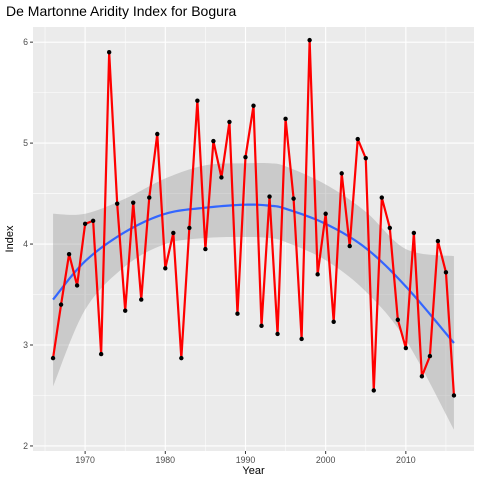 This screenshot has width=480, height=480. I want to click on x-axis-label: Year, so click(253, 471).